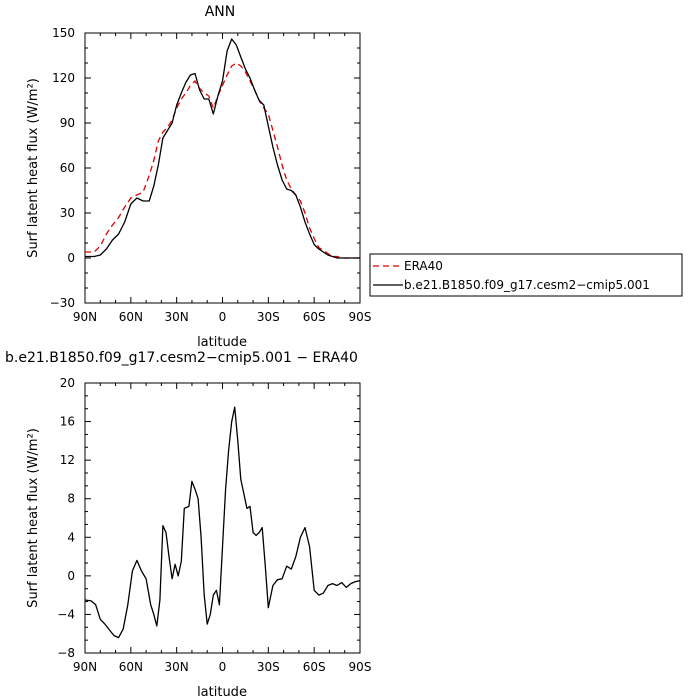  I want to click on y-tick-label: 16, so click(67, 422).